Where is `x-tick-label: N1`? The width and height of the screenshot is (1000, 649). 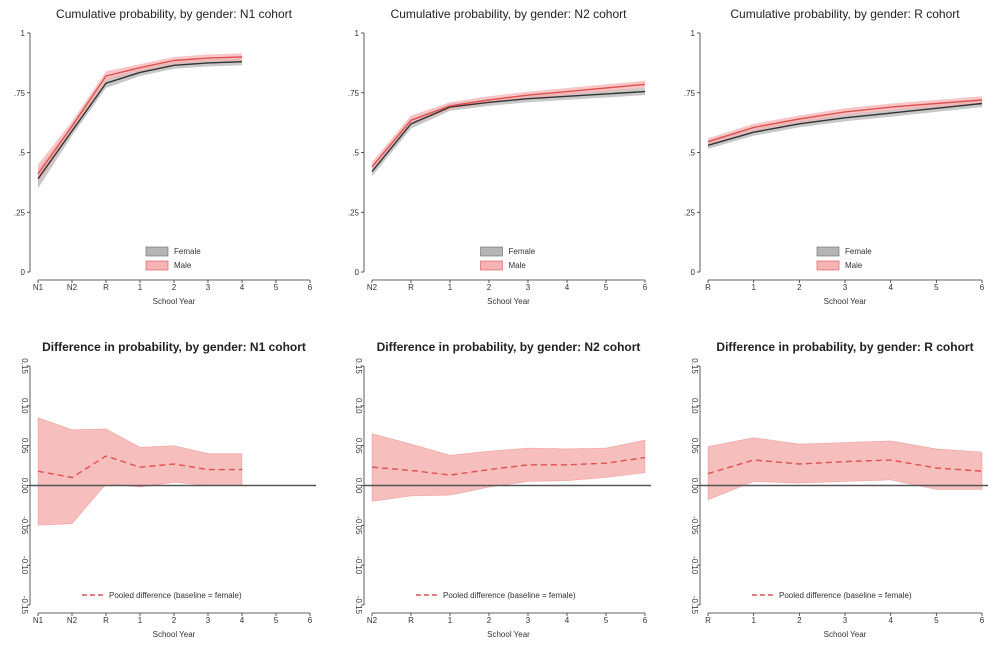
x-tick-label: N1 is located at coordinates (38, 620).